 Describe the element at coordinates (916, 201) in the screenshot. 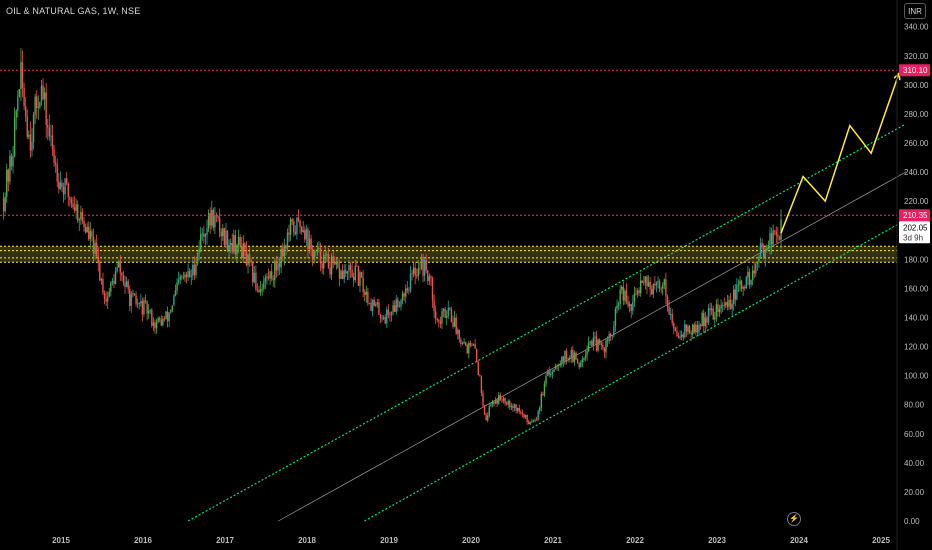

I see `y-tick-label: 220.00` at that location.